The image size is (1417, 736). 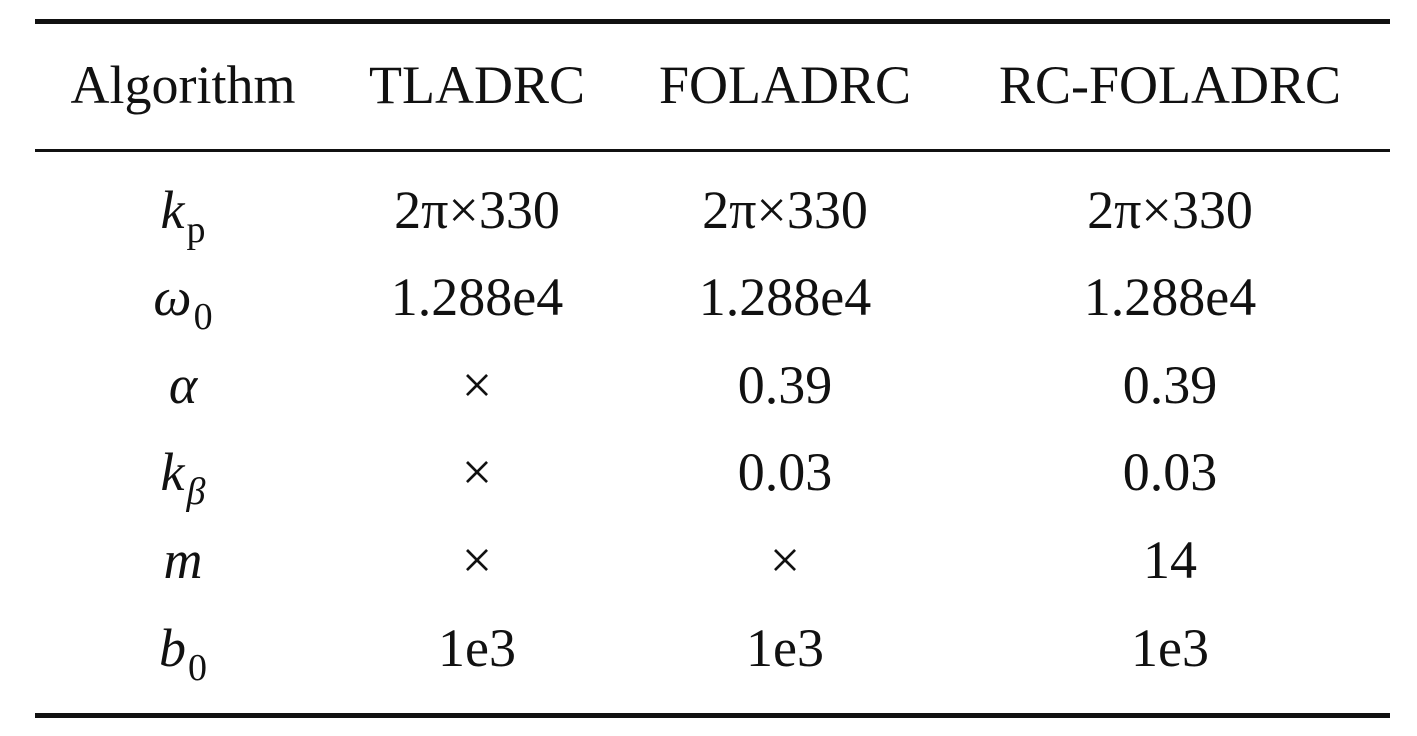 I want to click on value-cell: 14, so click(x=1170, y=560).